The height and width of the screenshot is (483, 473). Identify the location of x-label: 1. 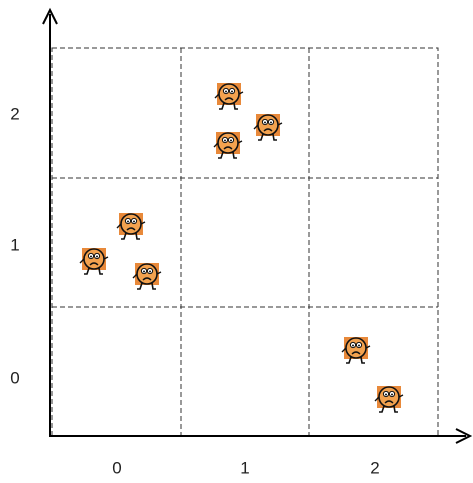
(244, 467).